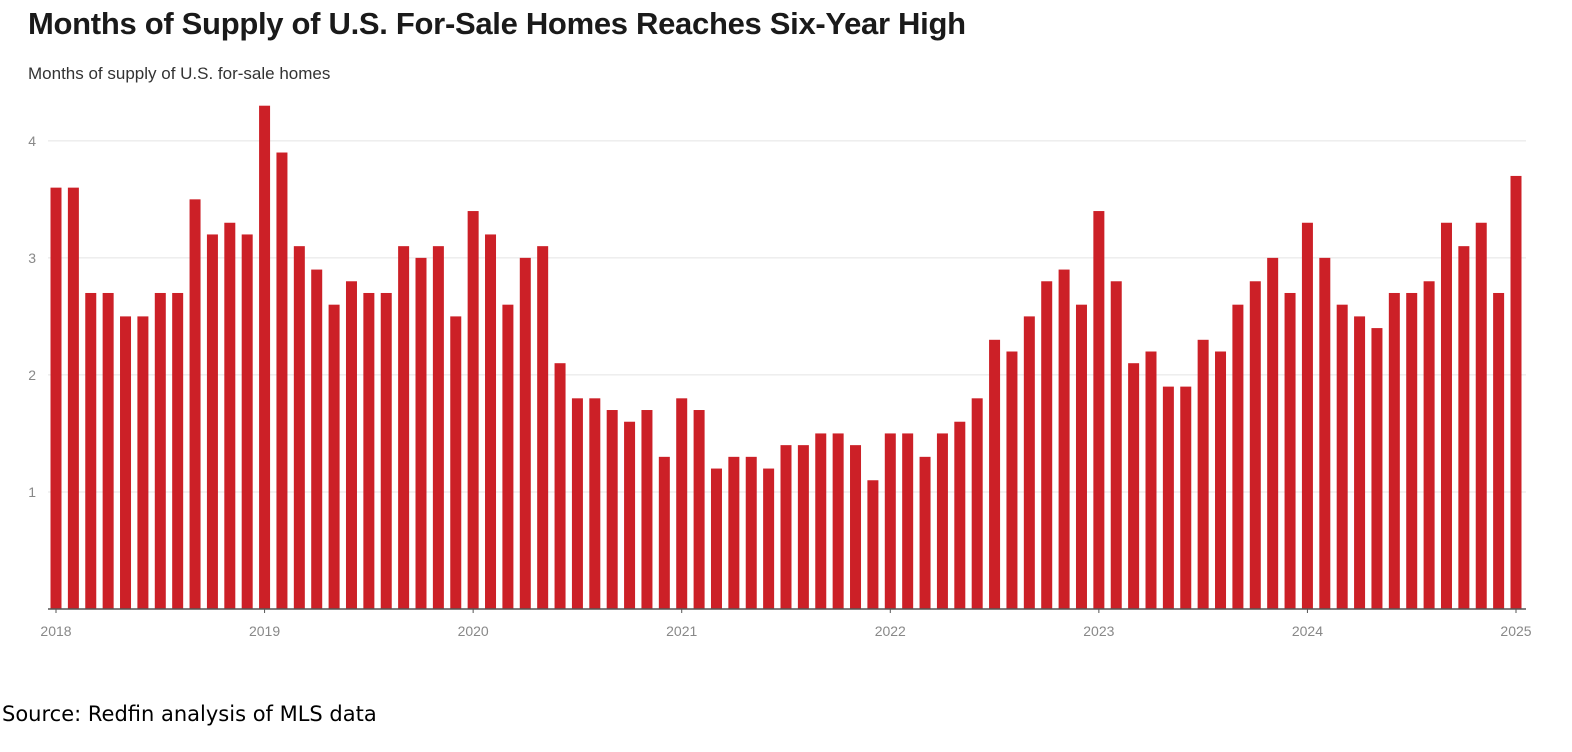 The width and height of the screenshot is (1572, 752). Describe the element at coordinates (32, 141) in the screenshot. I see `y-tick-label: 4` at that location.